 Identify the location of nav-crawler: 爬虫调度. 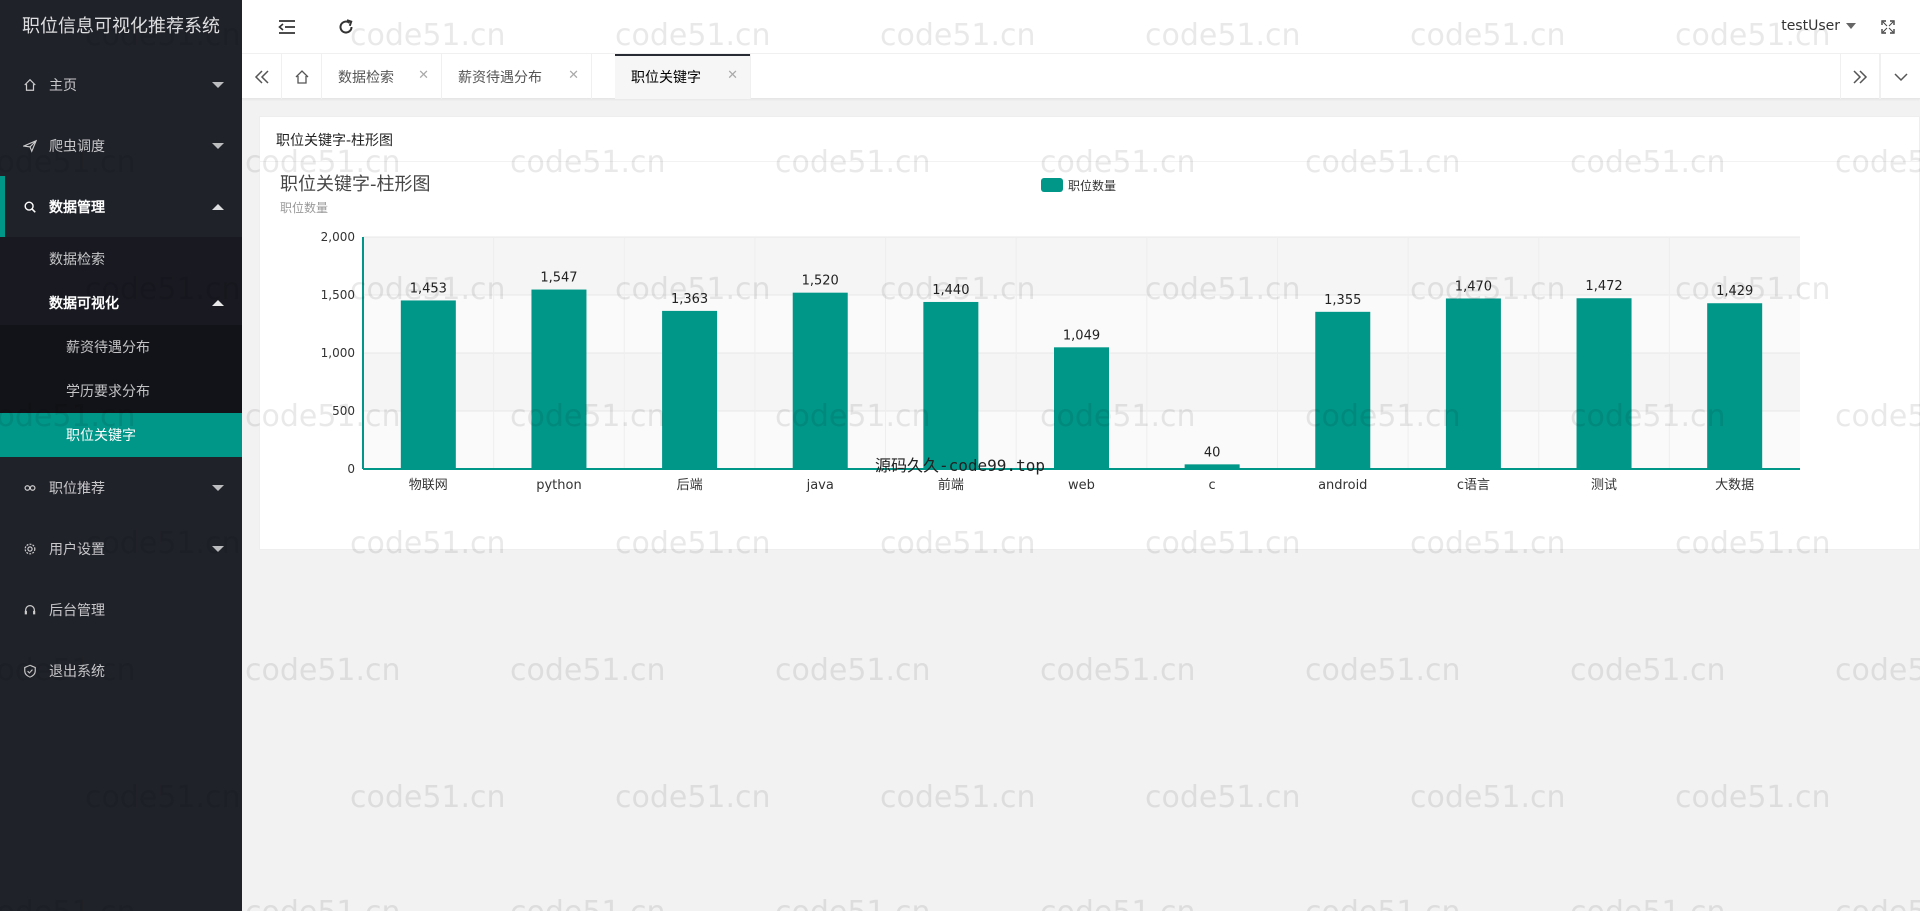
(121, 145).